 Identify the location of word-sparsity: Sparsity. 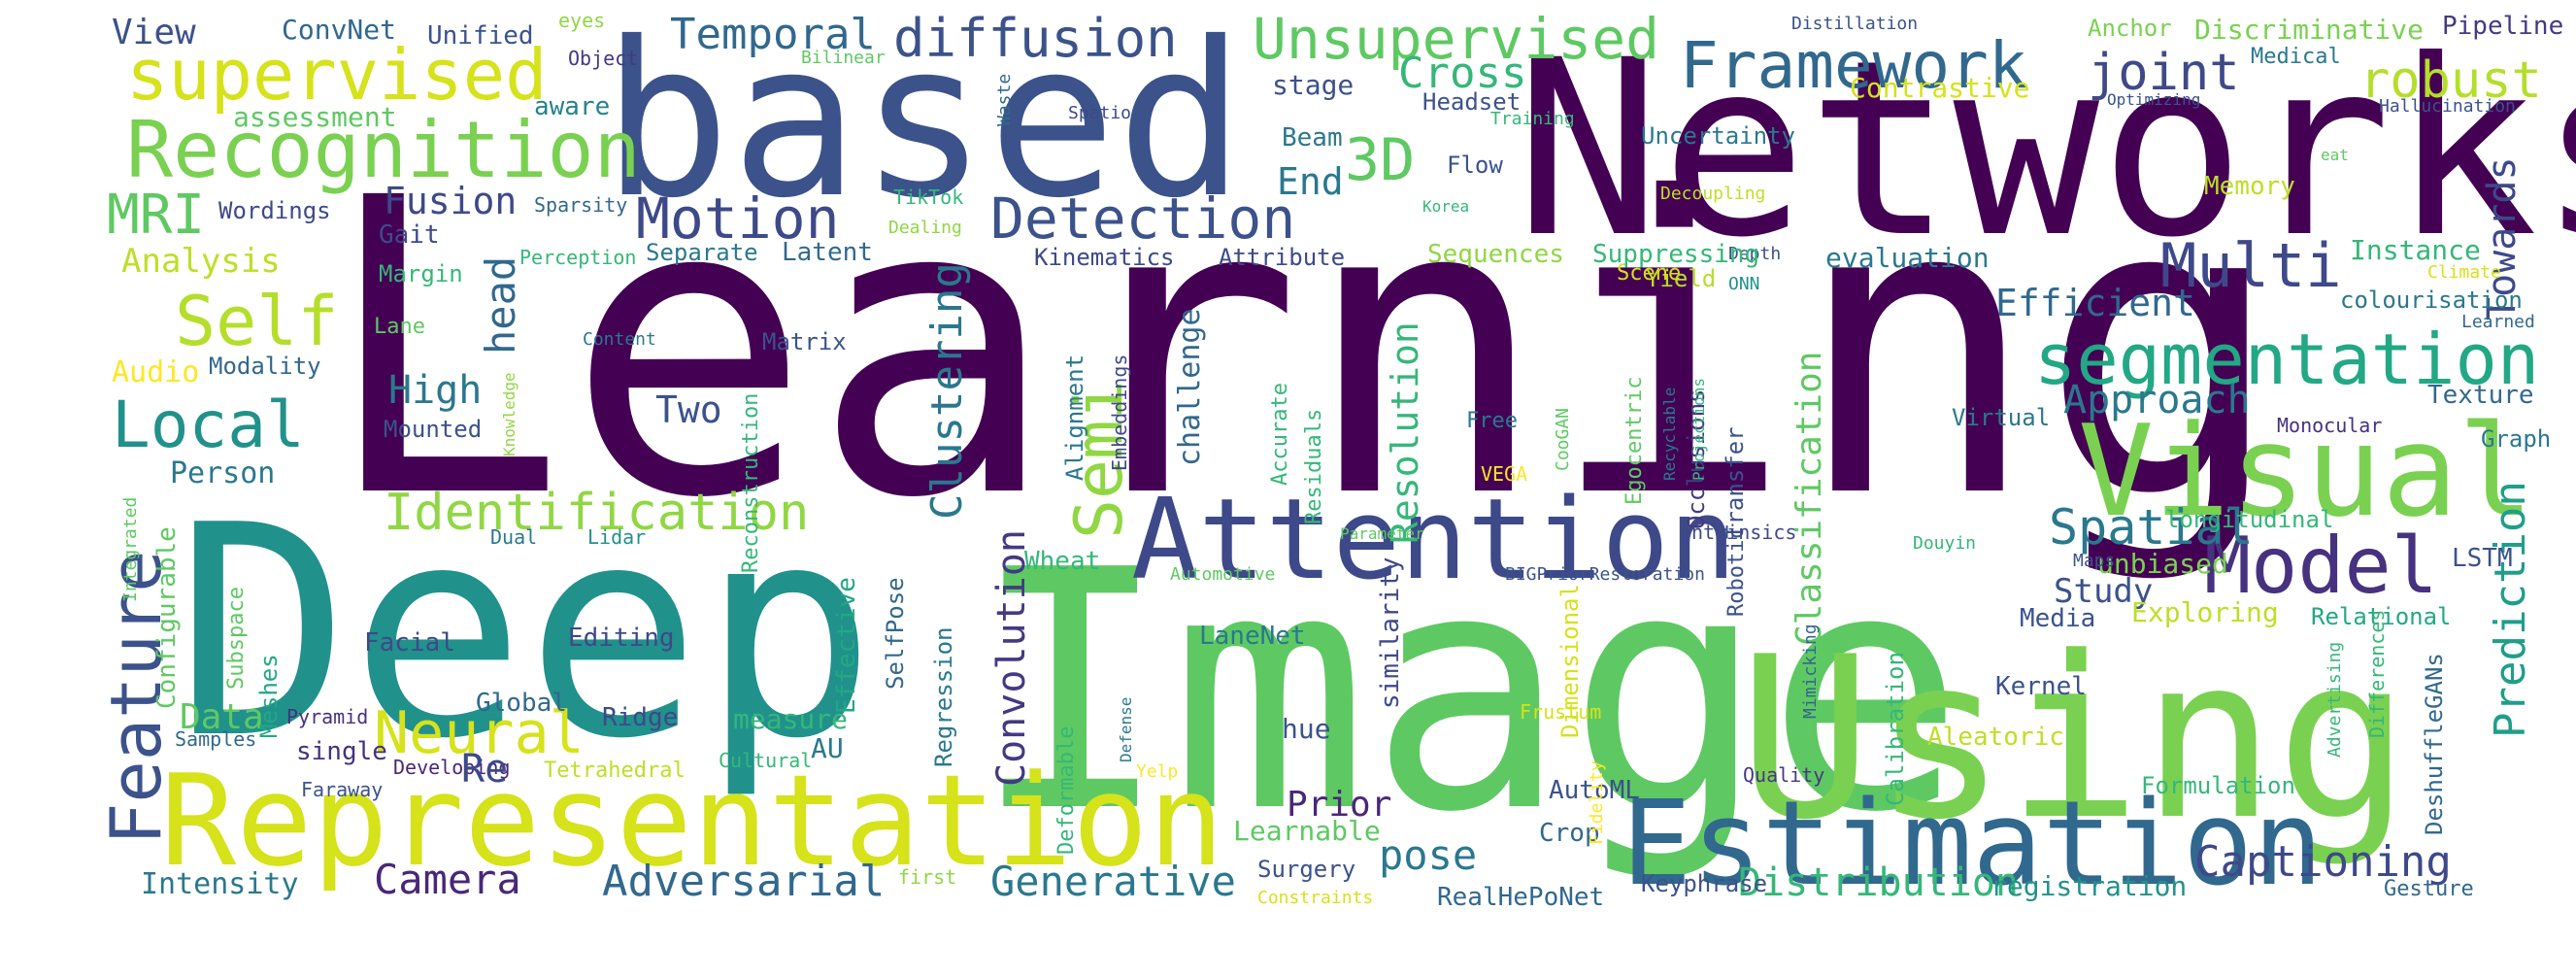
(581, 205).